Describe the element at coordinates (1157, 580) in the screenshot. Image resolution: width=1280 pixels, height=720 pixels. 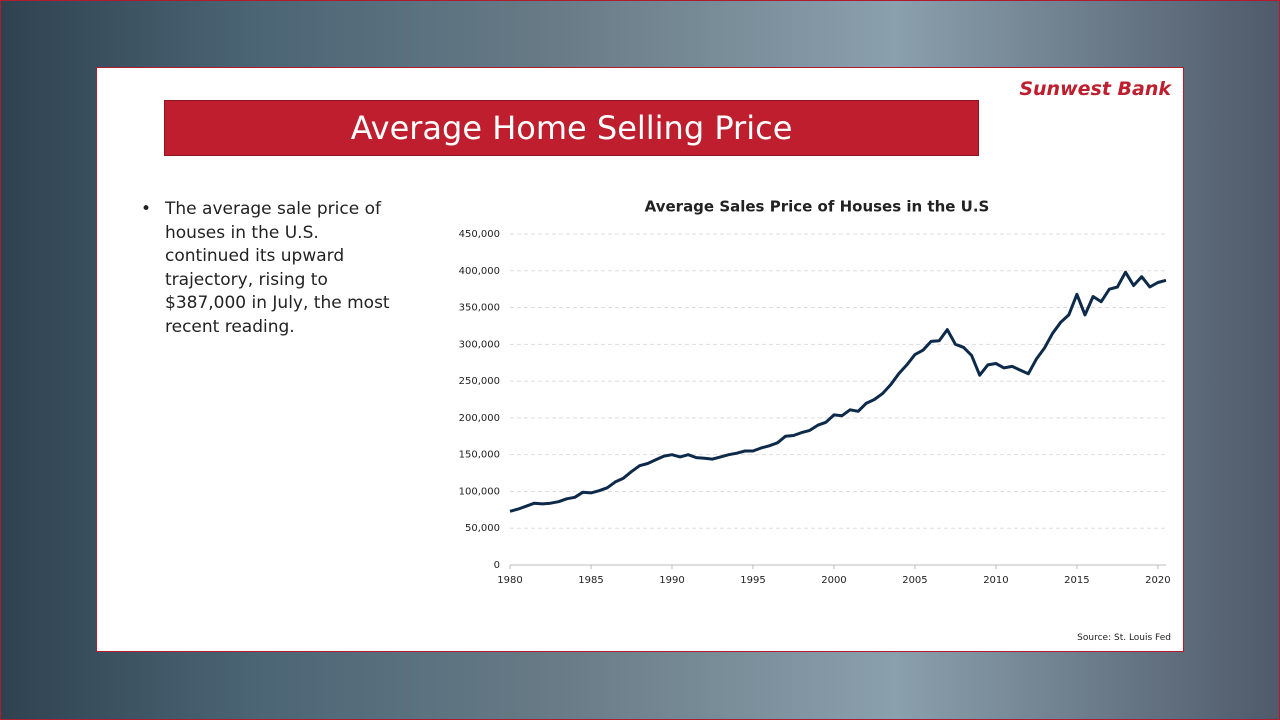
I see `x-tick-label: 2020` at that location.